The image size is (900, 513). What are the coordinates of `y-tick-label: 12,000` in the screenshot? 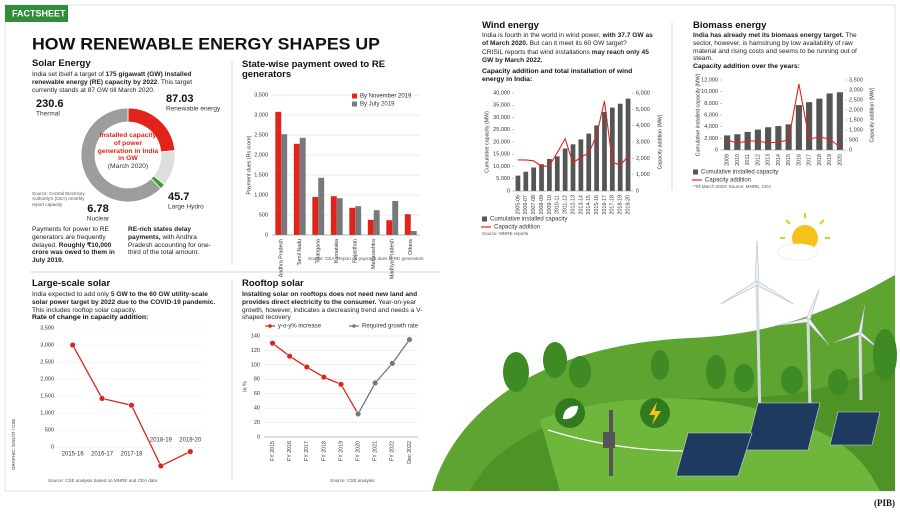 It's located at (709, 80).